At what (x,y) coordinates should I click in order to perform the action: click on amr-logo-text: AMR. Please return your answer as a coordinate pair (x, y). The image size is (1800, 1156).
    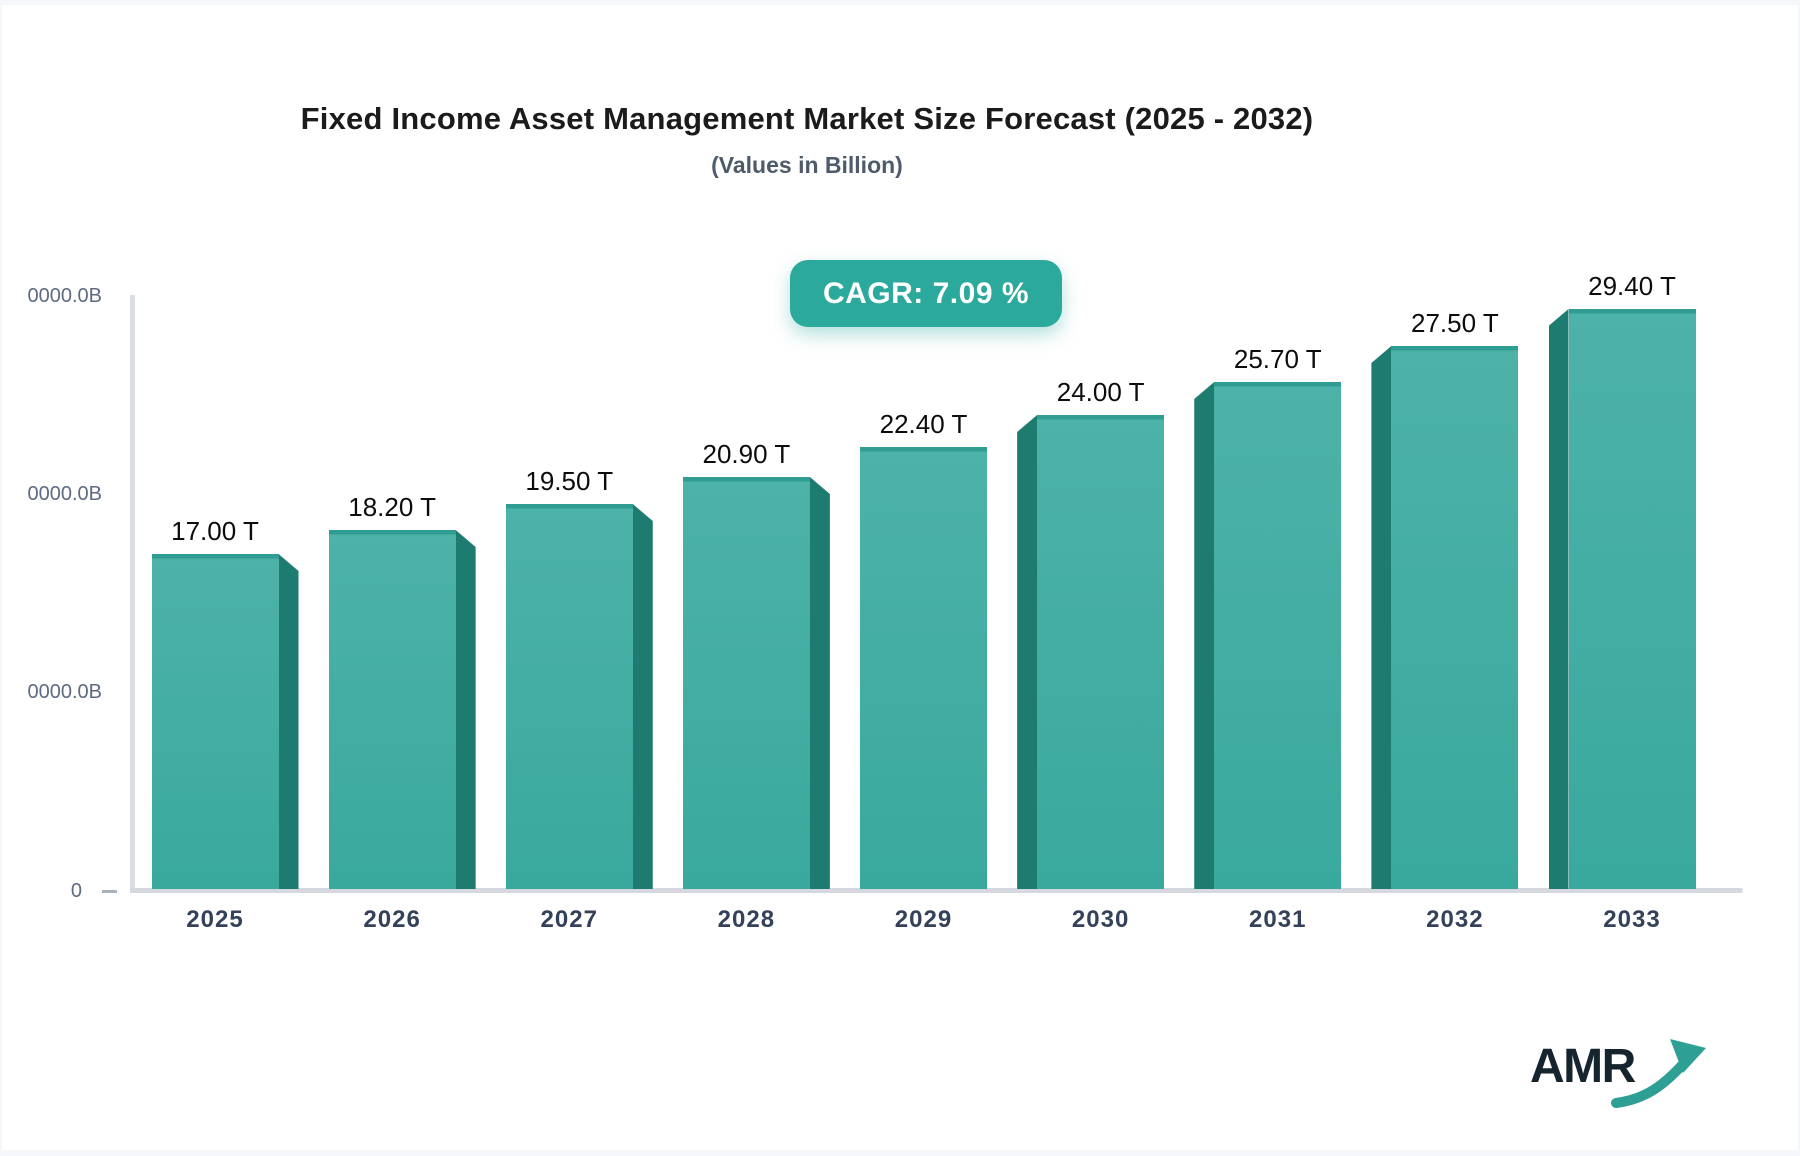
    Looking at the image, I should click on (1583, 1066).